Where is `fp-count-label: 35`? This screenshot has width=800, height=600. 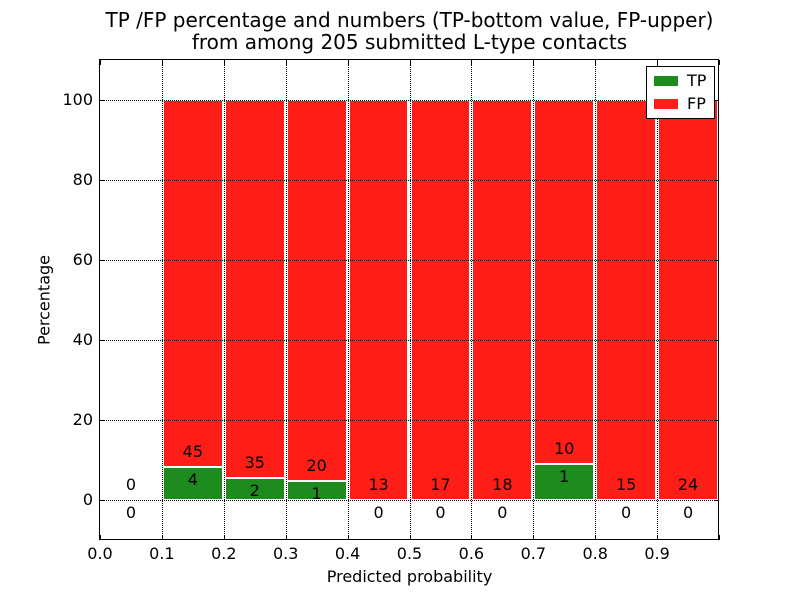 fp-count-label: 35 is located at coordinates (254, 463).